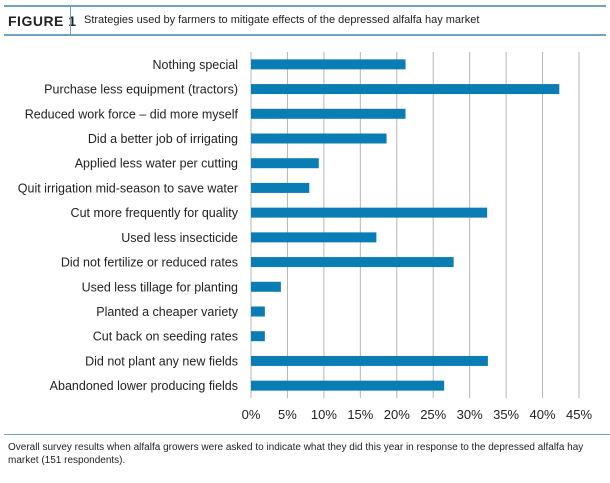 The height and width of the screenshot is (483, 610). What do you see at coordinates (167, 312) in the screenshot?
I see `category-label: Planted a cheaper variety` at bounding box center [167, 312].